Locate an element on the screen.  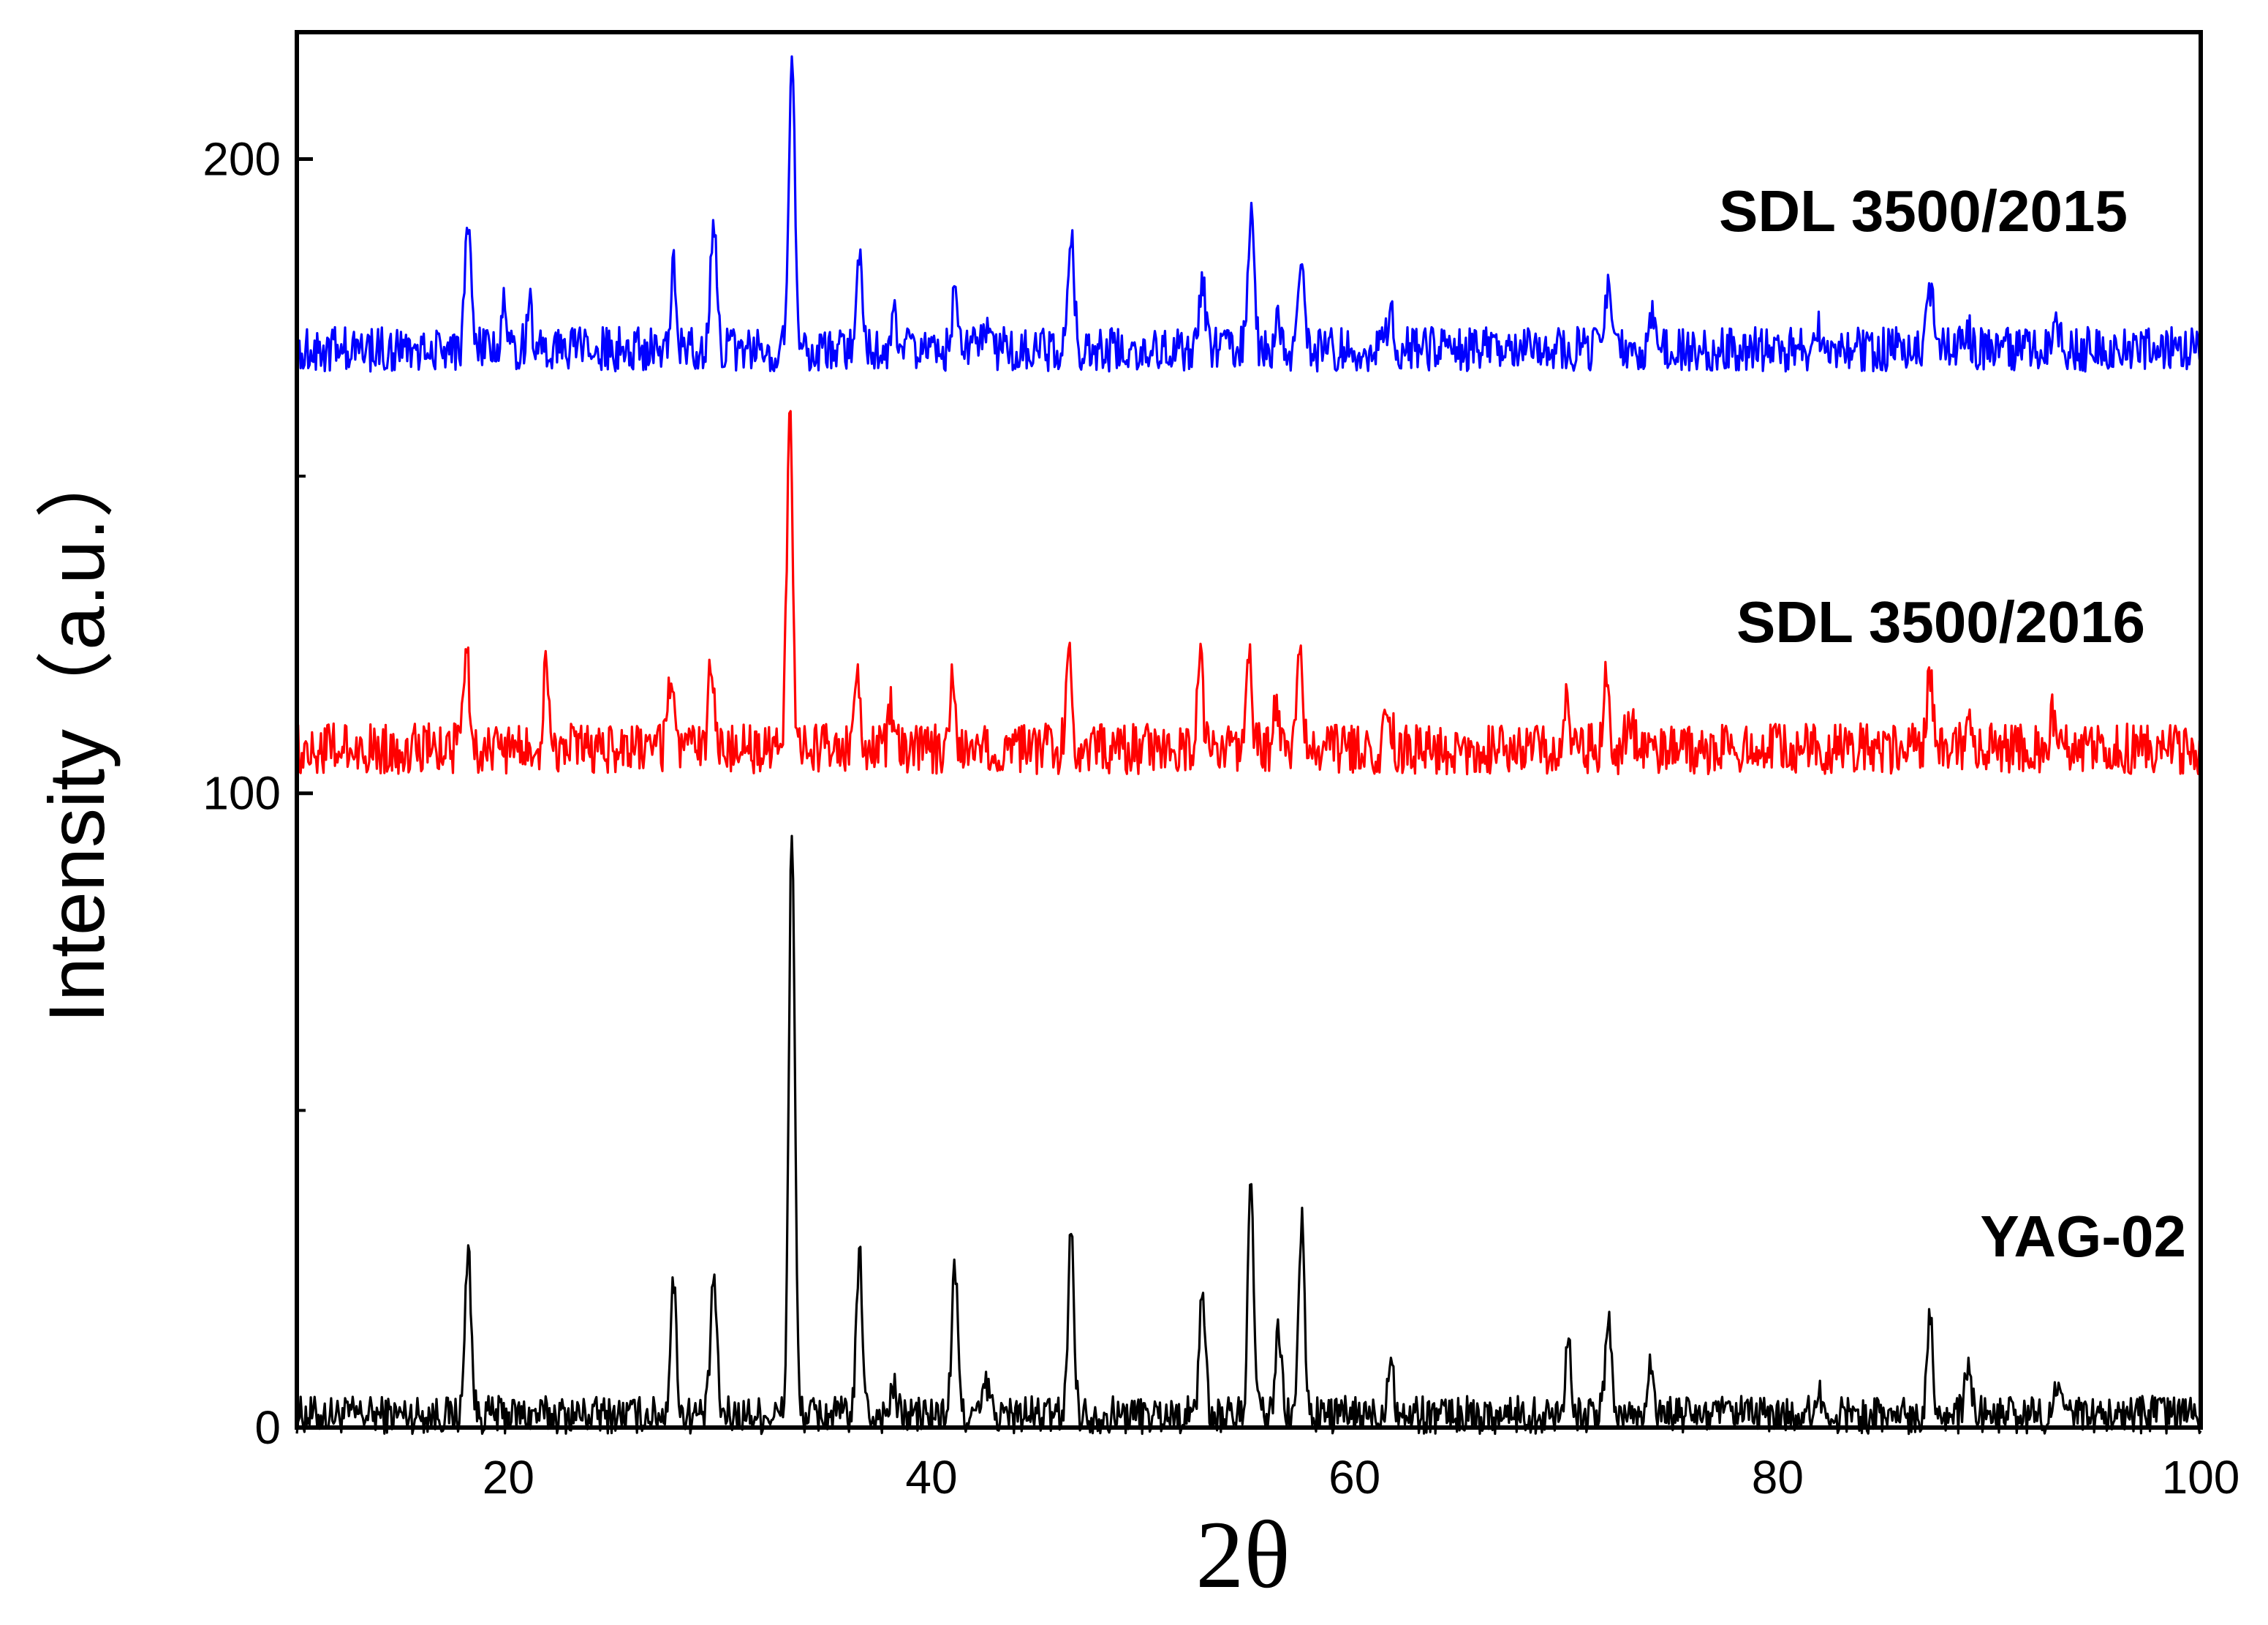
y-tick-label: 100 is located at coordinates (242, 793).